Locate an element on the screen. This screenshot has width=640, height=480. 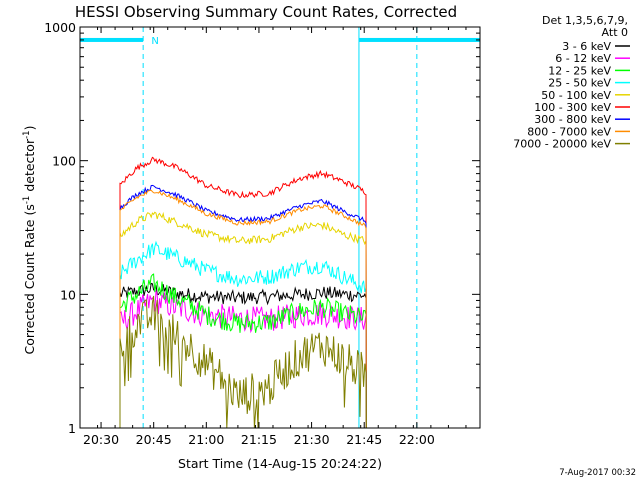
x-axis-title: Start Time (14-Aug-15 20:24:22) is located at coordinates (280, 463).